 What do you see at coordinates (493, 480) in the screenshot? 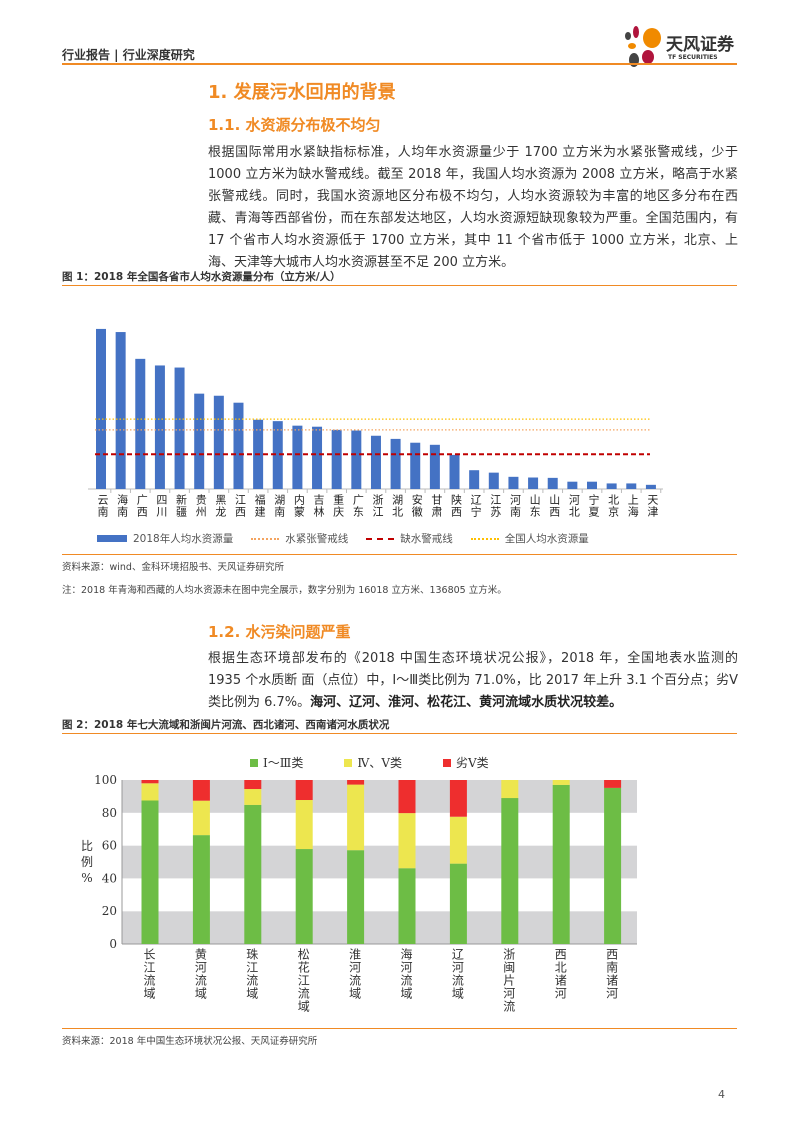
I see `bar-江苏` at bounding box center [493, 480].